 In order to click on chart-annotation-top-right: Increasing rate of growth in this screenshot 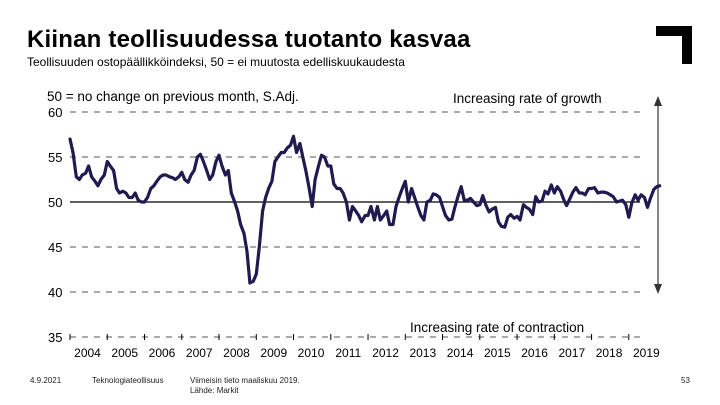, I will do `click(527, 98)`.